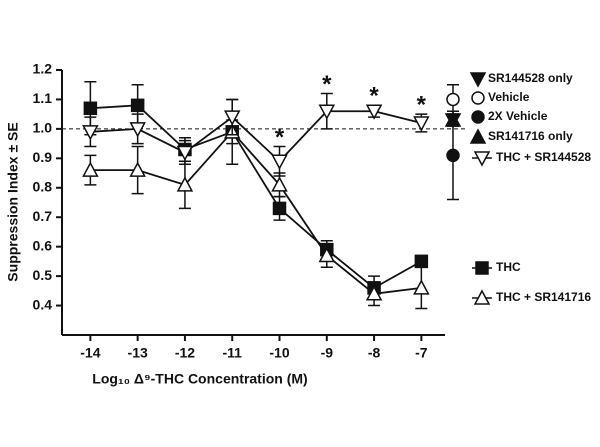 The image size is (600, 447). Describe the element at coordinates (530, 136) in the screenshot. I see `legend-label: SR141716 only` at that location.